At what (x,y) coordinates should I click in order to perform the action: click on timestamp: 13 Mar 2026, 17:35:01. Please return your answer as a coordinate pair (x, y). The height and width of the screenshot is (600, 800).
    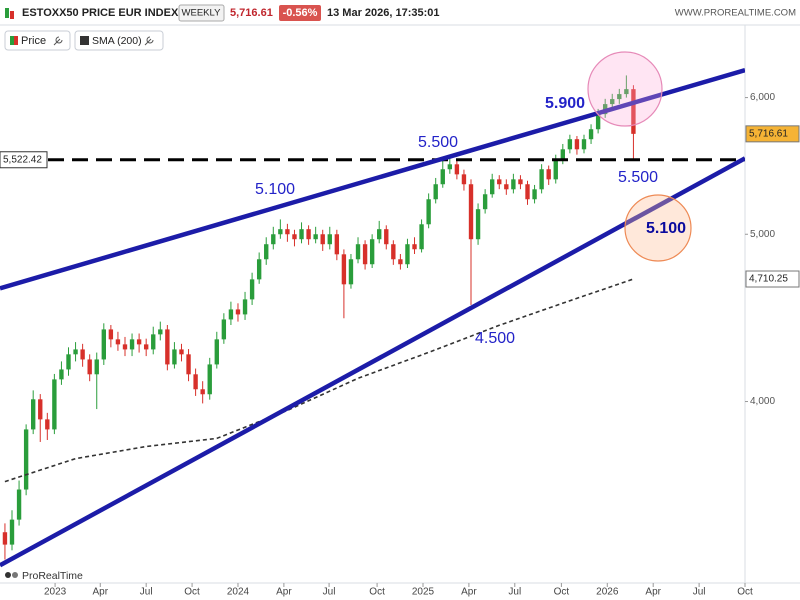
    Looking at the image, I should click on (383, 13).